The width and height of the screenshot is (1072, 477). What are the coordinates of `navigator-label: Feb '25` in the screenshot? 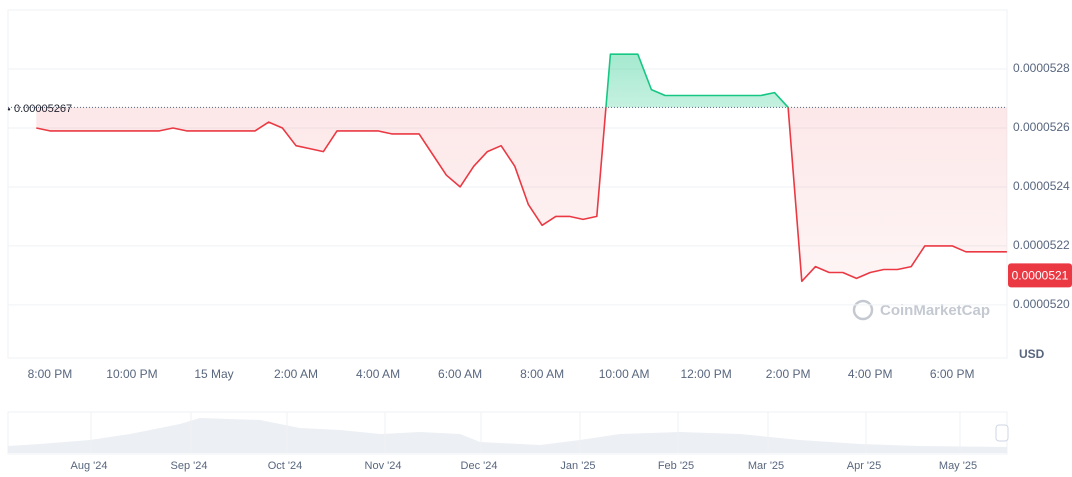 It's located at (676, 466).